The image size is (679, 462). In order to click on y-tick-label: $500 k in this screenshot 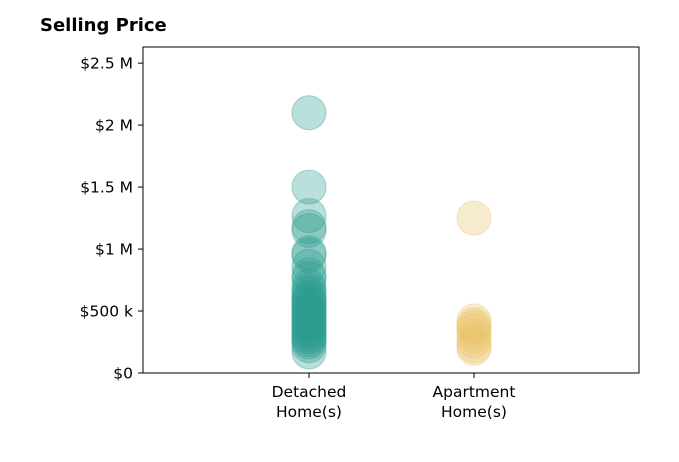, I will do `click(106, 312)`.